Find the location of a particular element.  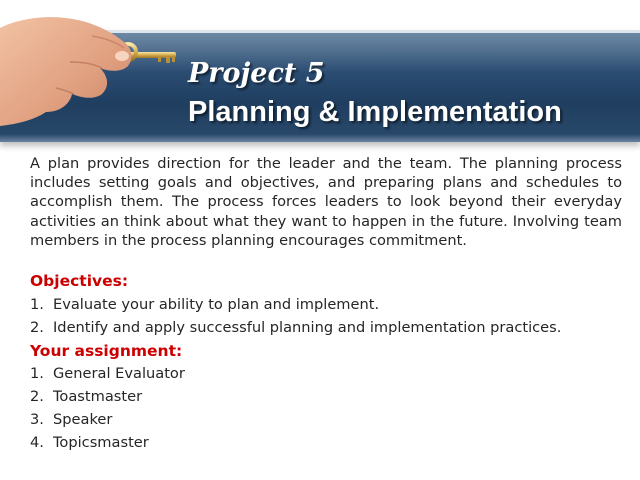

hand-holding-key-icon is located at coordinates (88, 71).